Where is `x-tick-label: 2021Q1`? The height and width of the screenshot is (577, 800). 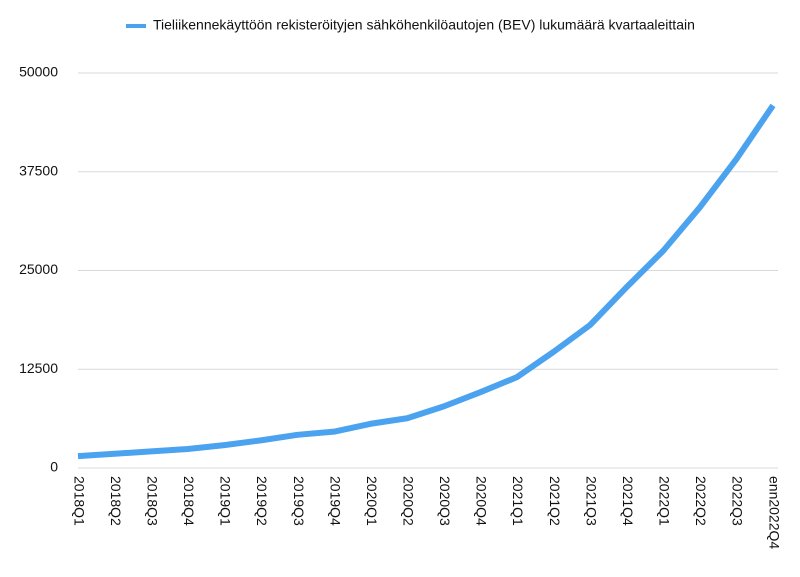
x-tick-label: 2021Q1 is located at coordinates (518, 501).